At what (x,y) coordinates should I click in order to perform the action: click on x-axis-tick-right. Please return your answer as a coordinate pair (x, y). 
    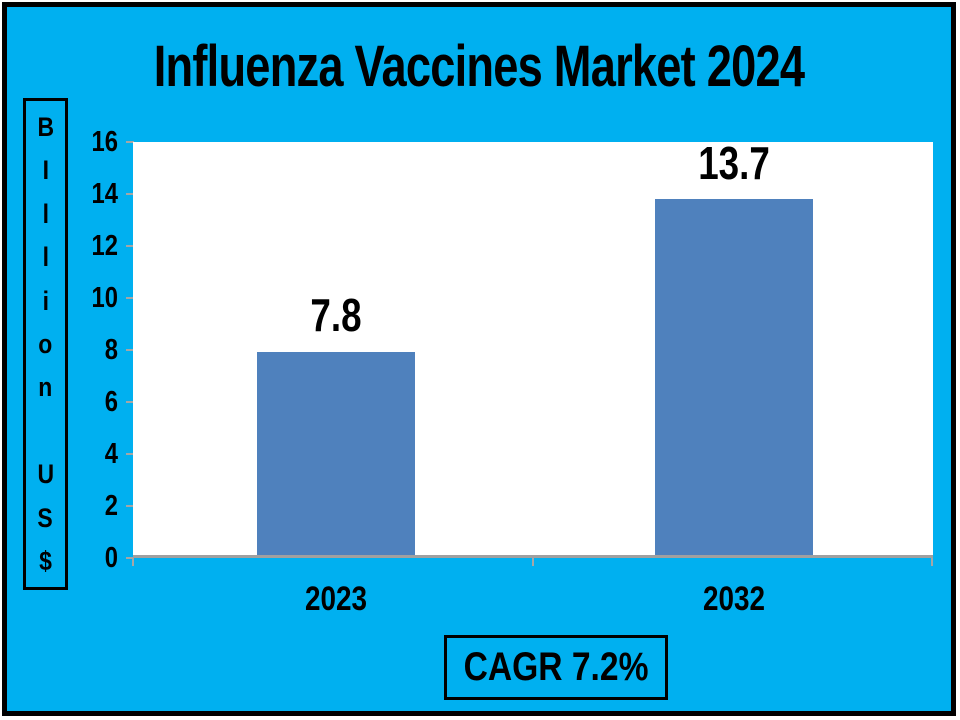
    Looking at the image, I should click on (932, 562).